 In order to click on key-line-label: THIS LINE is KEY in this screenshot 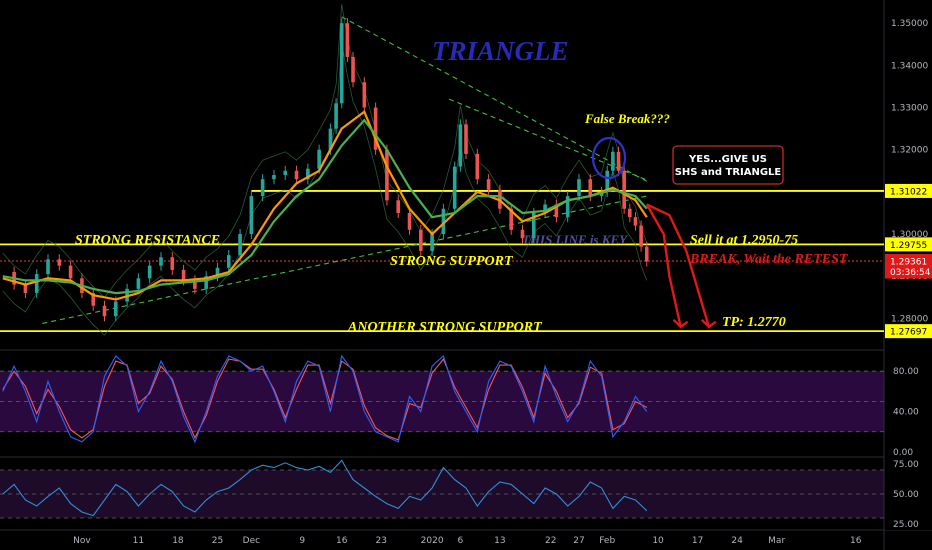, I will do `click(575, 239)`.